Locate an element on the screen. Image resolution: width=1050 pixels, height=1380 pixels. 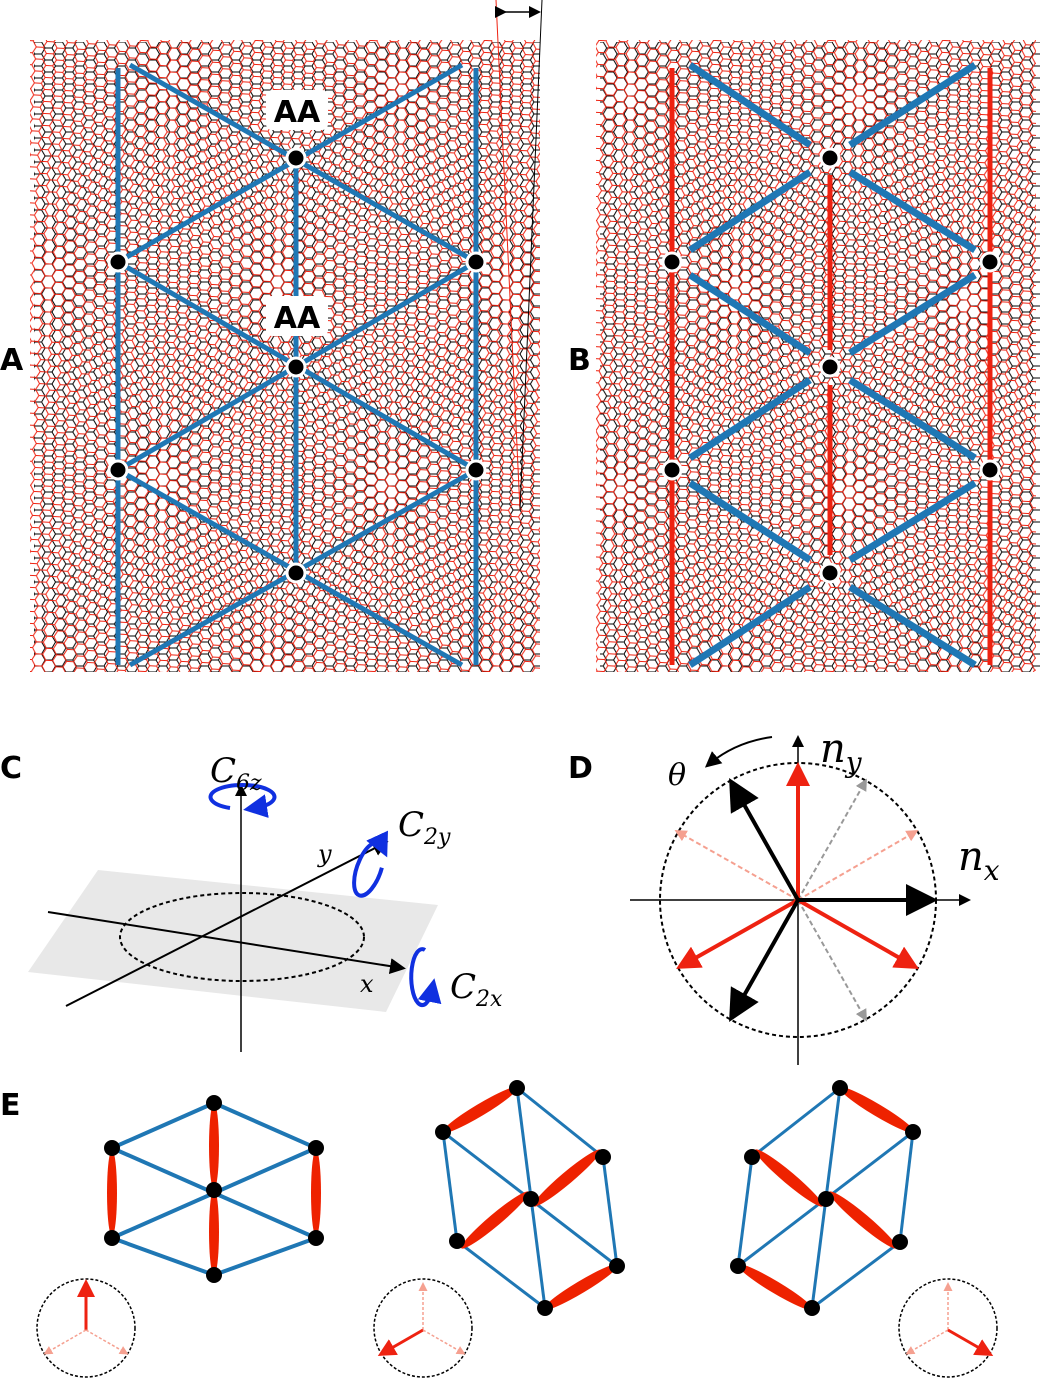
panel-label-d: D is located at coordinates (580, 768).